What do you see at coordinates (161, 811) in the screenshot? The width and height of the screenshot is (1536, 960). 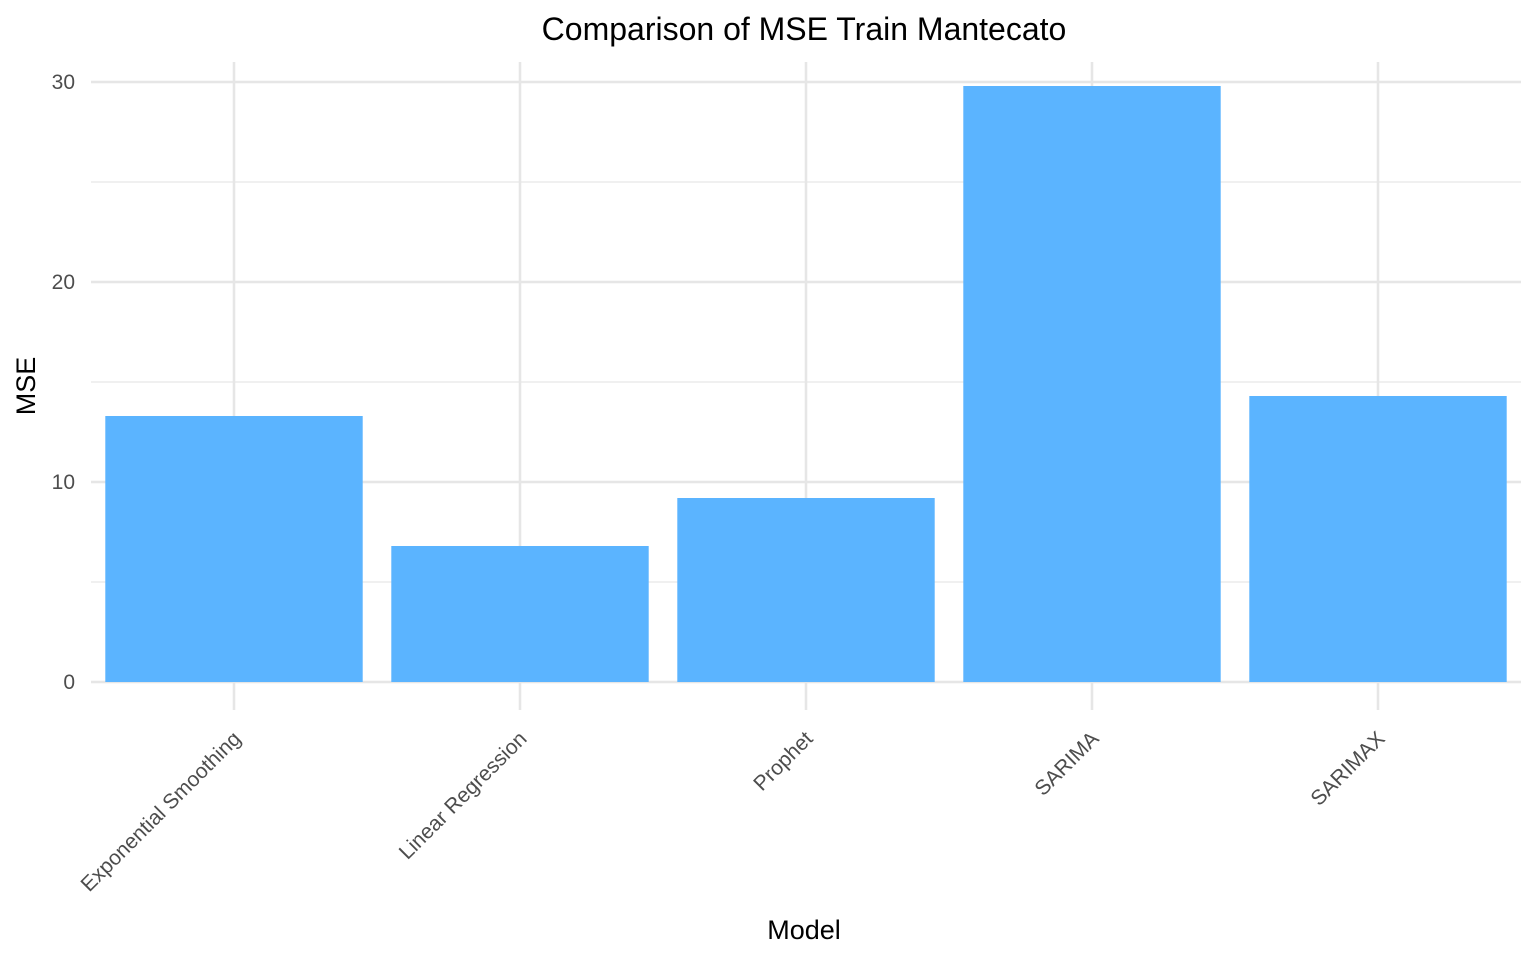 I see `x-tick-label: Exponential Smoothing` at bounding box center [161, 811].